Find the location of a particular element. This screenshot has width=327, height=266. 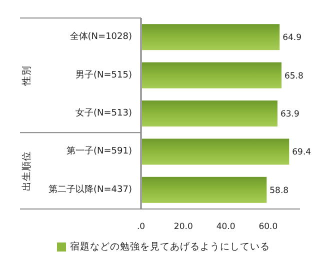

data-label: 64.9 is located at coordinates (292, 38).